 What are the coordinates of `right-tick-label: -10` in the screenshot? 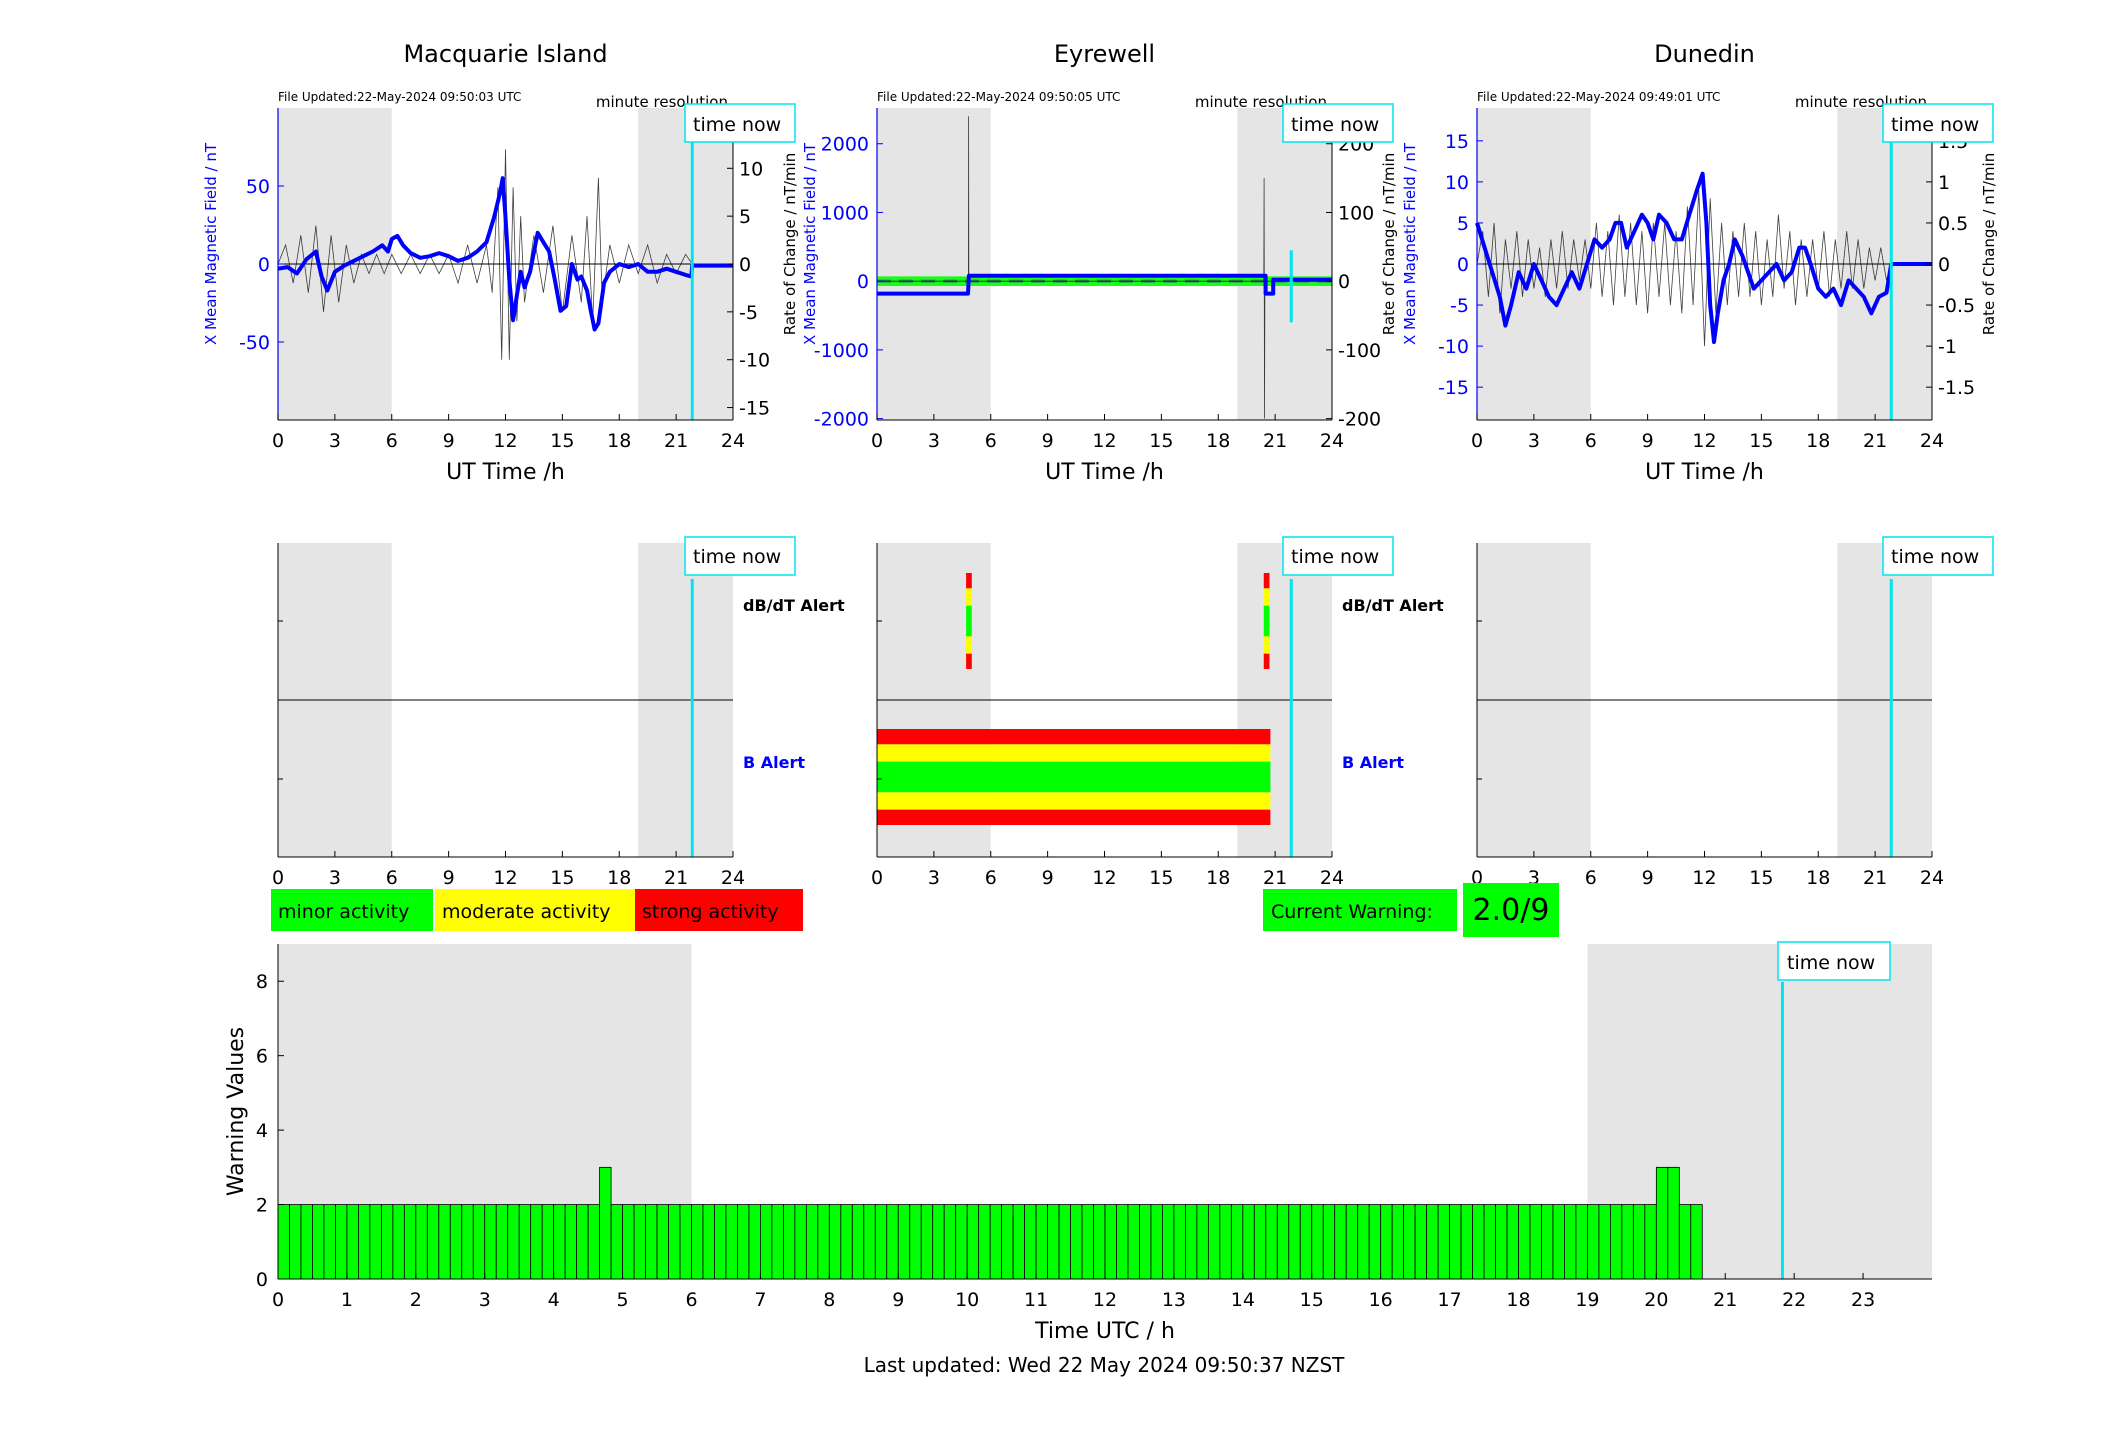 It's located at (754, 361).